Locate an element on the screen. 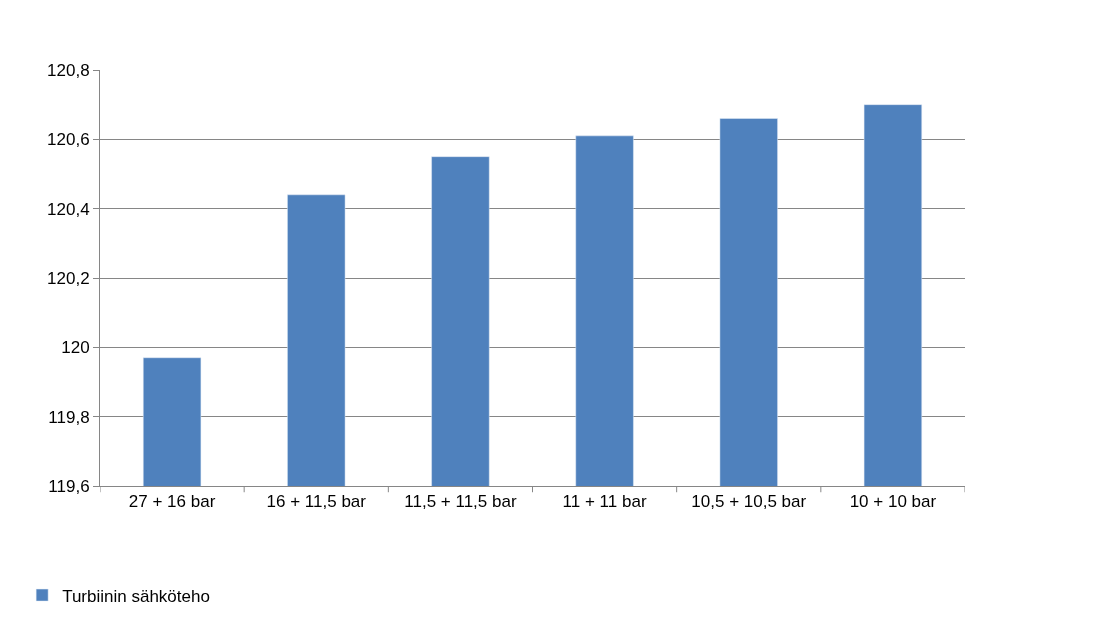 Image resolution: width=1105 pixels, height=625 pixels. y-tick-label: 120,2 is located at coordinates (68, 278).